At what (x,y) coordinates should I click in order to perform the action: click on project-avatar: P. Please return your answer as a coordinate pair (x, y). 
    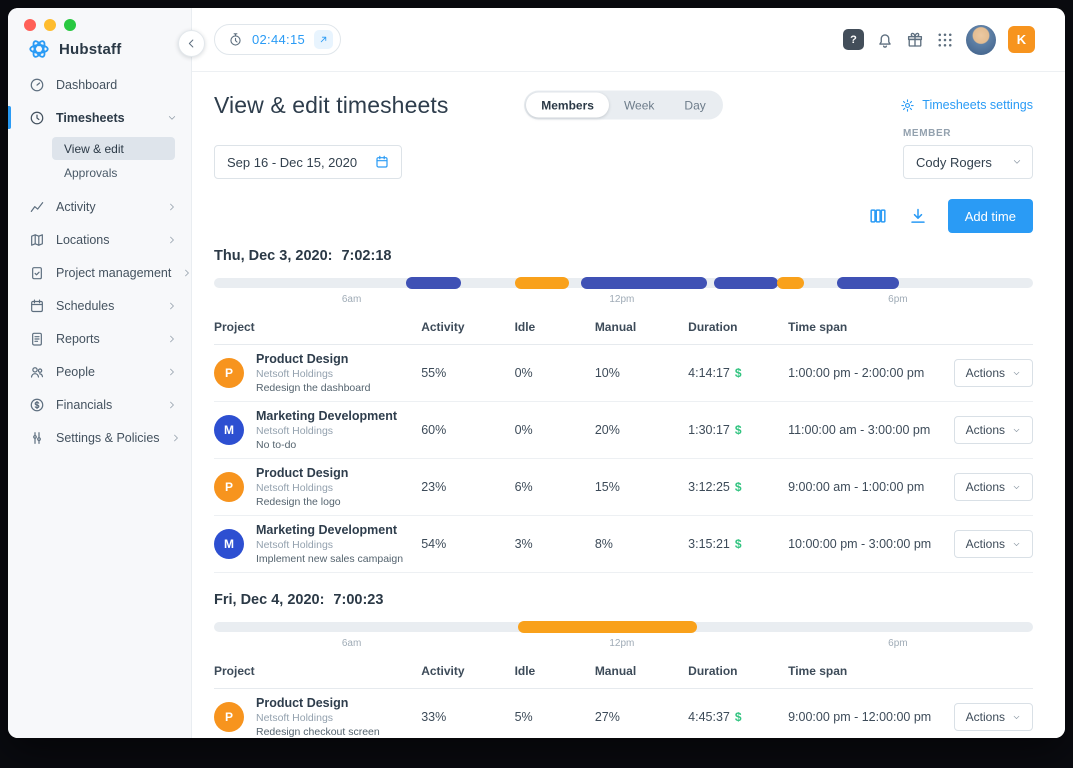
    Looking at the image, I should click on (229, 373).